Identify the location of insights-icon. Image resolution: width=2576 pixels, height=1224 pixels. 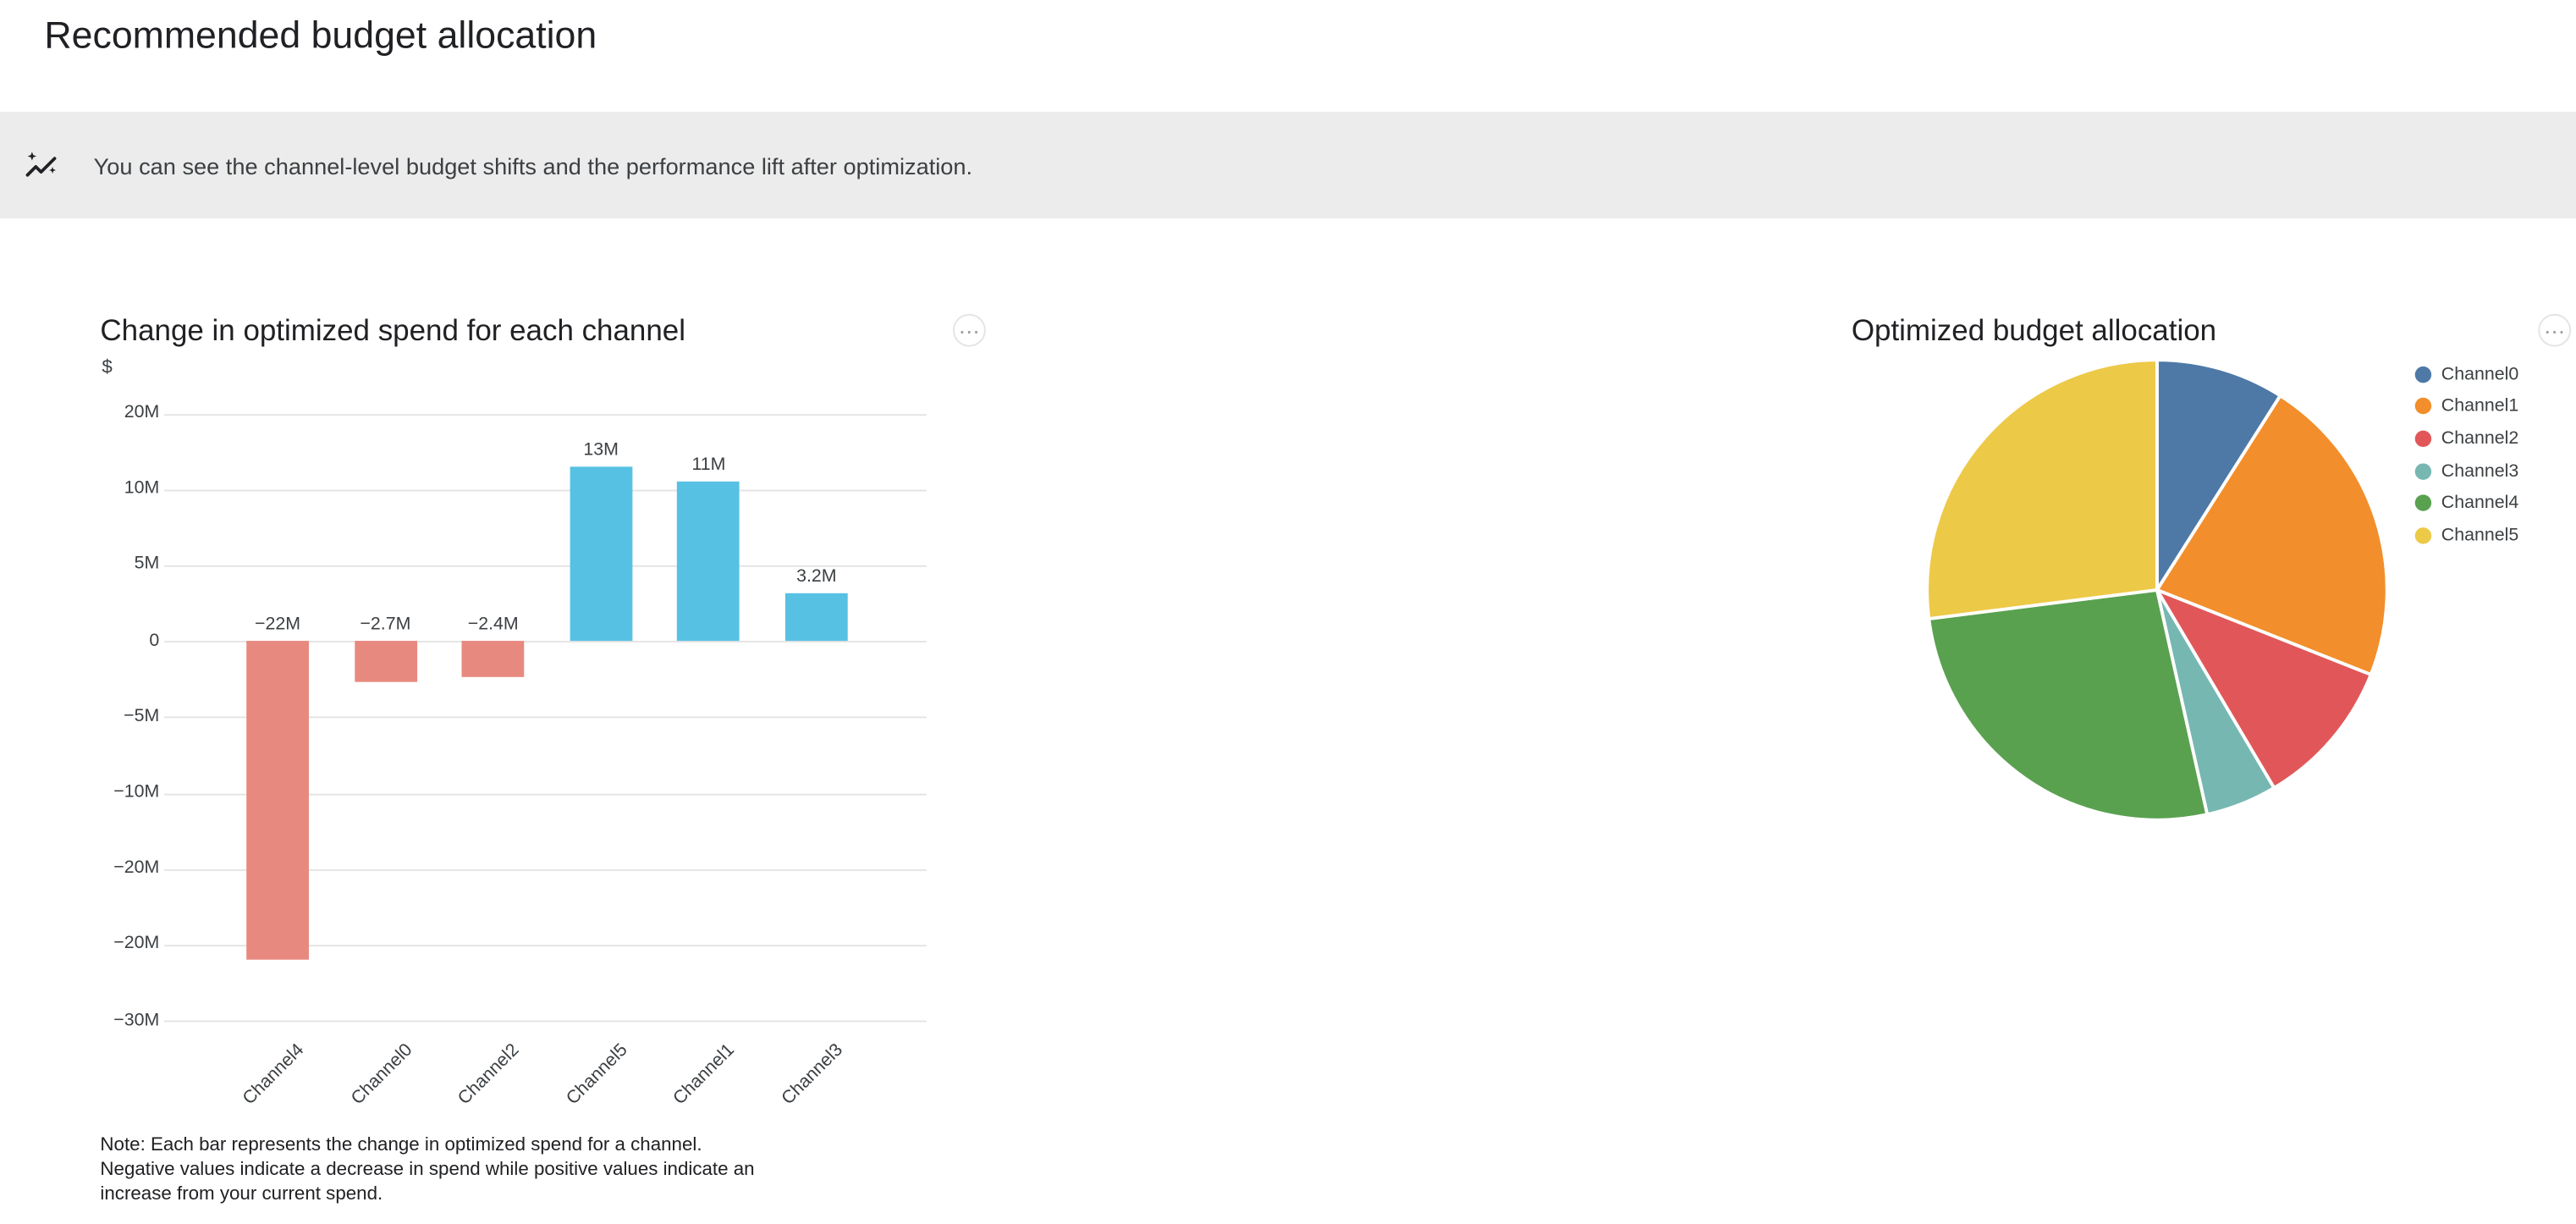
(41, 166).